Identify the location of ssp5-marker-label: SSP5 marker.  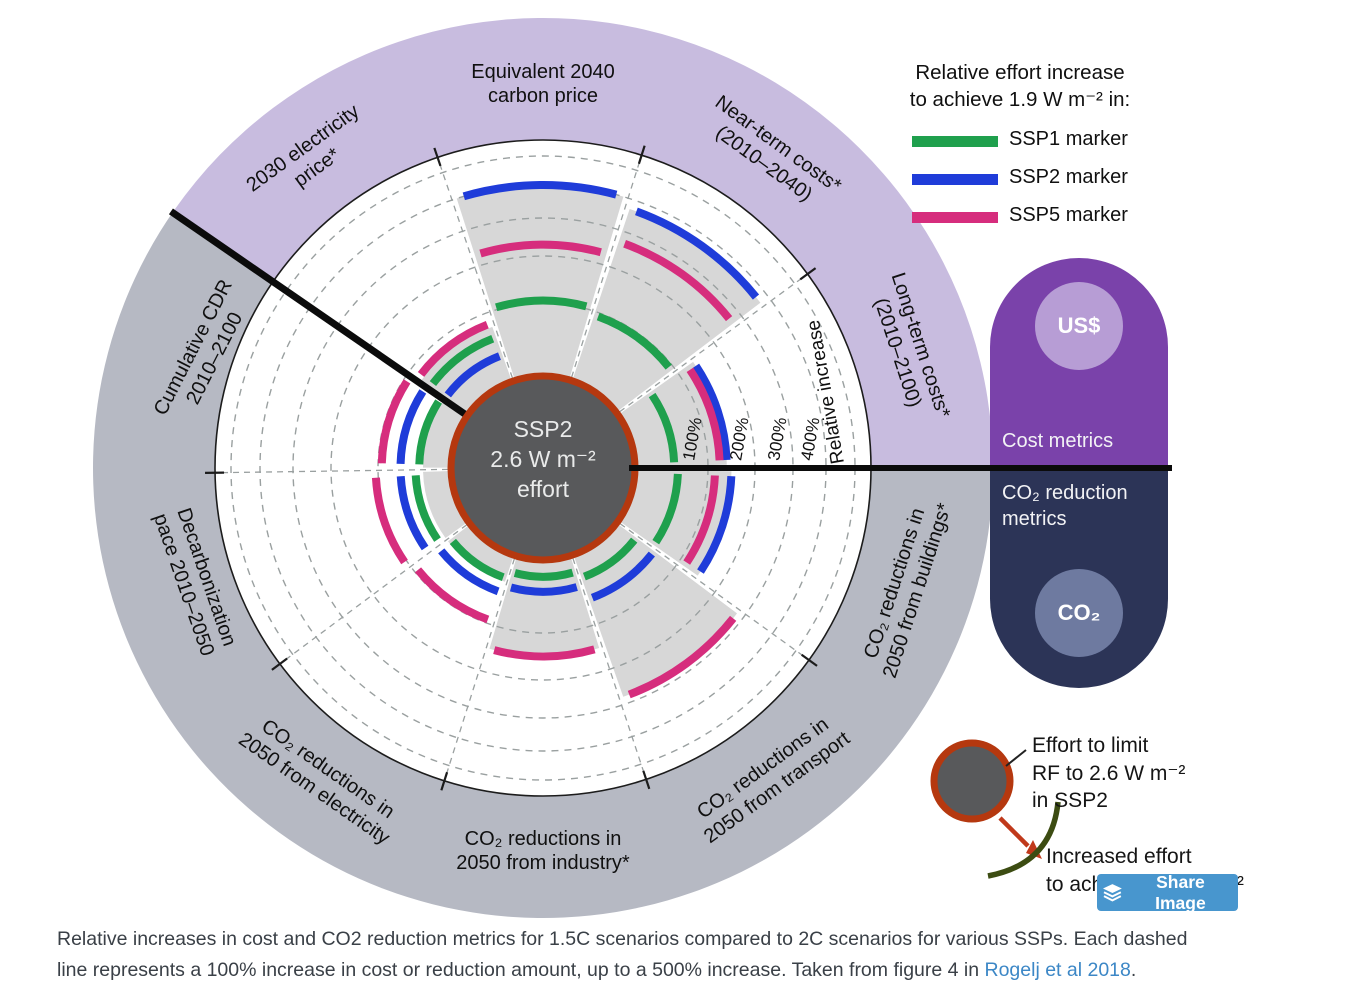
(1068, 215).